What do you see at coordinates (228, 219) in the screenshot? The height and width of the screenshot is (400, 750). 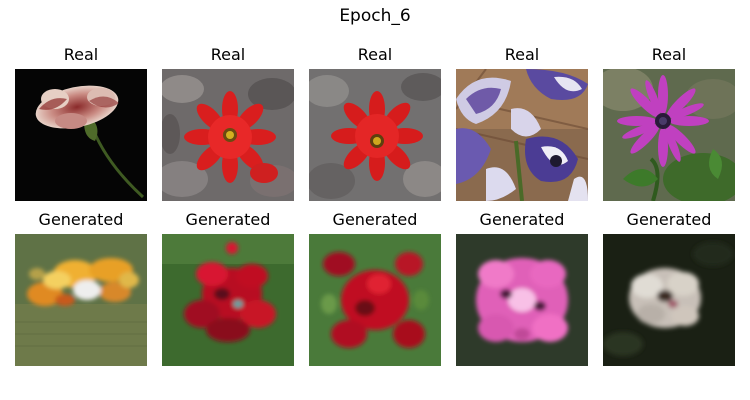 I see `panel-title-generated-2: Generated` at bounding box center [228, 219].